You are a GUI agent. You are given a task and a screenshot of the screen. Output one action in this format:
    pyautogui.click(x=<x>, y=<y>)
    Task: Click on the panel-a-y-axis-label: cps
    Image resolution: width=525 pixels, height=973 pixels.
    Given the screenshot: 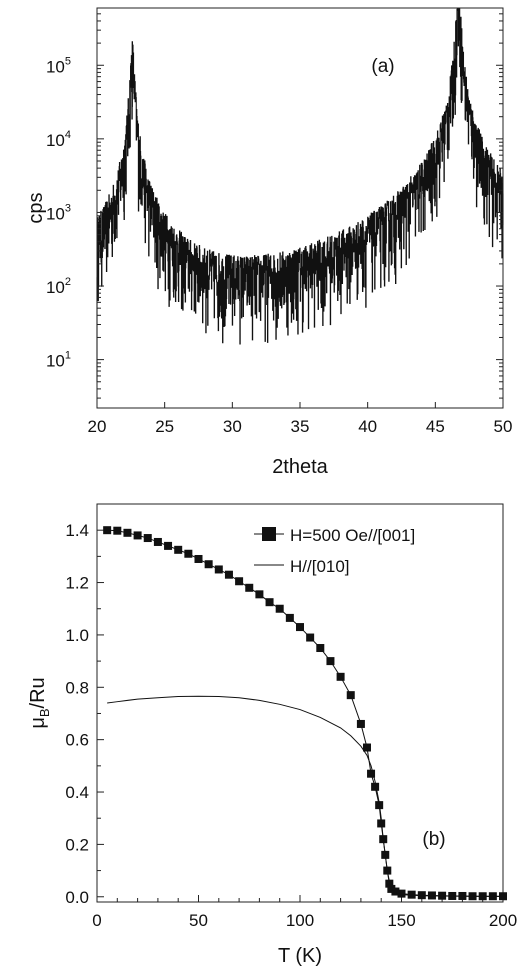 What is the action you would take?
    pyautogui.click(x=36, y=207)
    